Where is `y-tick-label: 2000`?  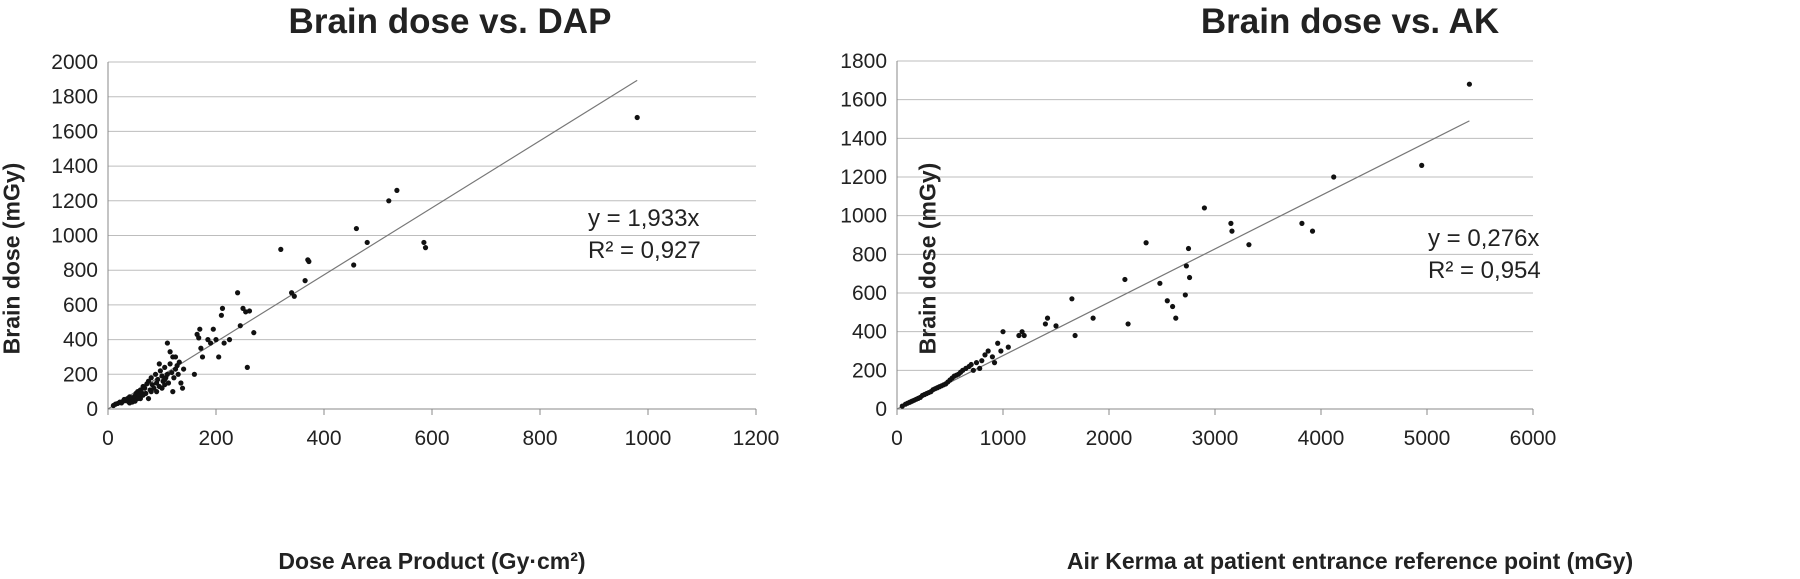 y-tick-label: 2000 is located at coordinates (74, 62).